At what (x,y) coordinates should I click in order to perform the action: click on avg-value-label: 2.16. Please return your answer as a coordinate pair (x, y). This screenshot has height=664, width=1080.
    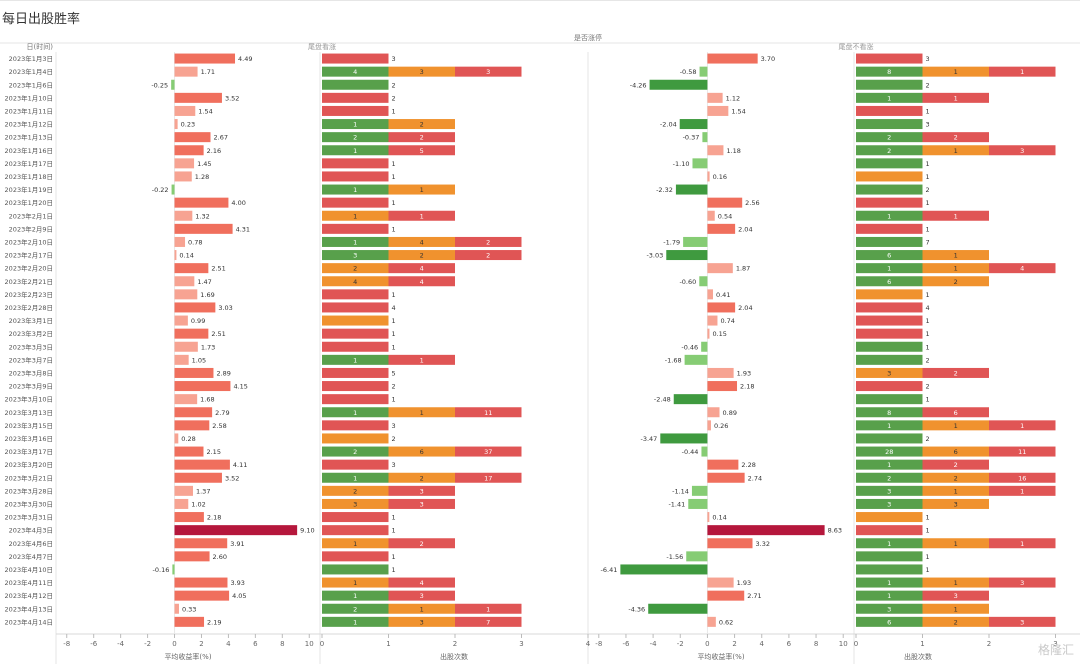
    Looking at the image, I should click on (214, 151).